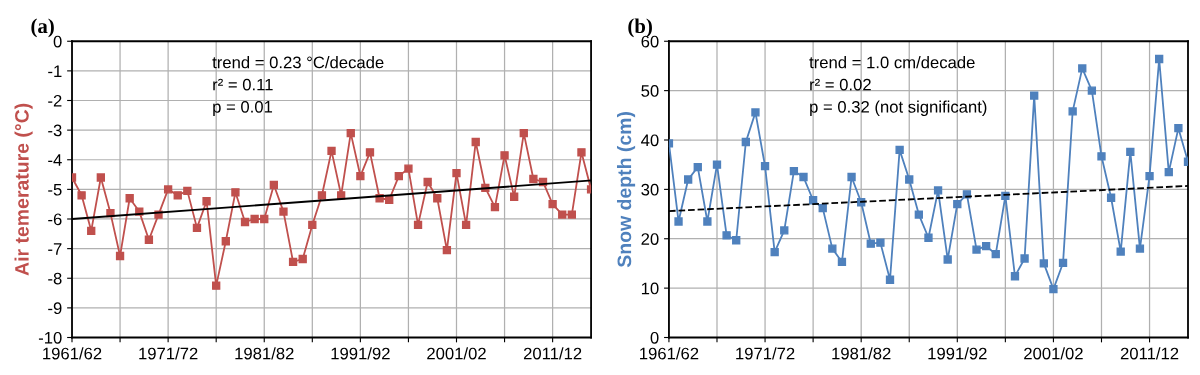  I want to click on annotation: r² = 0.02, so click(840, 84).